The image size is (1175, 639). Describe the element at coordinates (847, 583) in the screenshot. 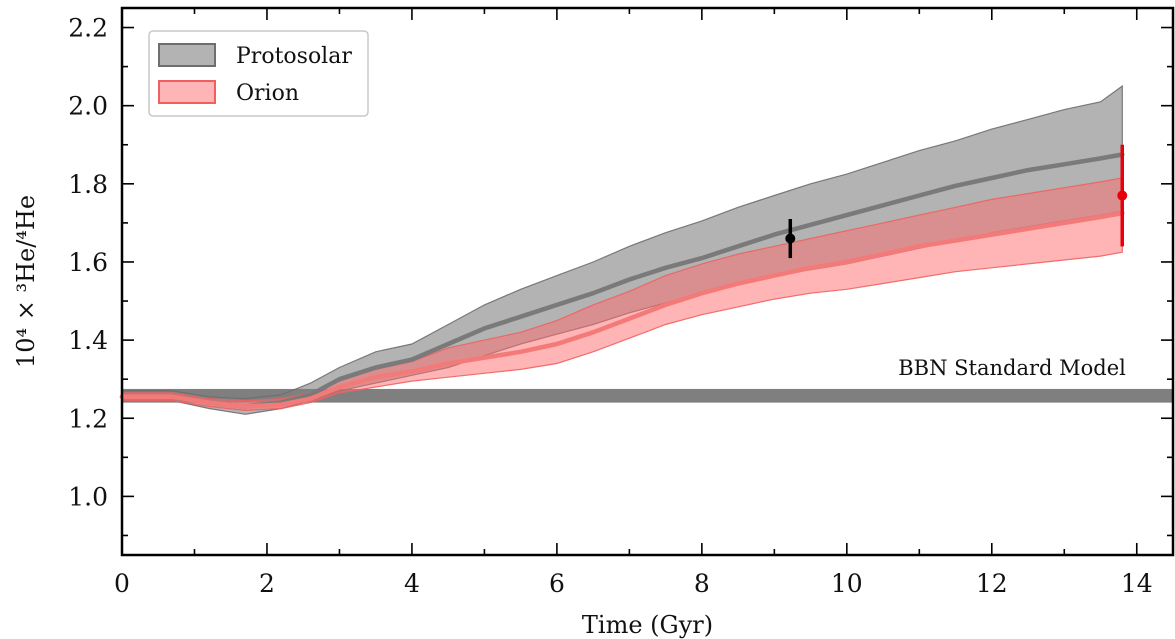

I see `x-tick-label: 10` at that location.